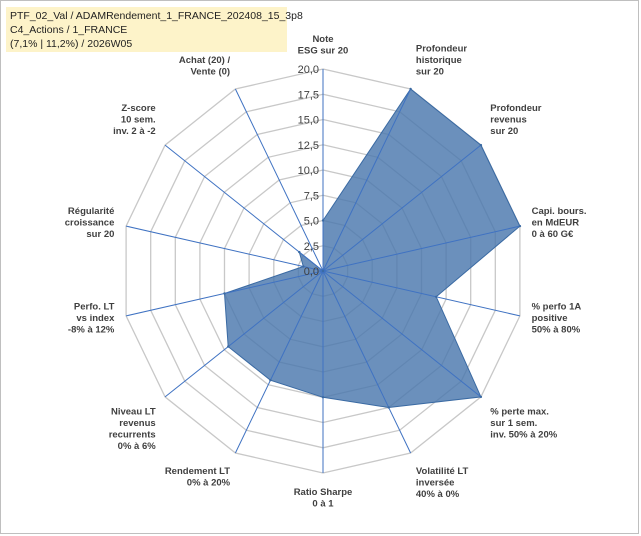 The image size is (641, 536). Describe the element at coordinates (71, 44) in the screenshot. I see `return-period: (7,1% | 11,2%) / 2026W05` at that location.